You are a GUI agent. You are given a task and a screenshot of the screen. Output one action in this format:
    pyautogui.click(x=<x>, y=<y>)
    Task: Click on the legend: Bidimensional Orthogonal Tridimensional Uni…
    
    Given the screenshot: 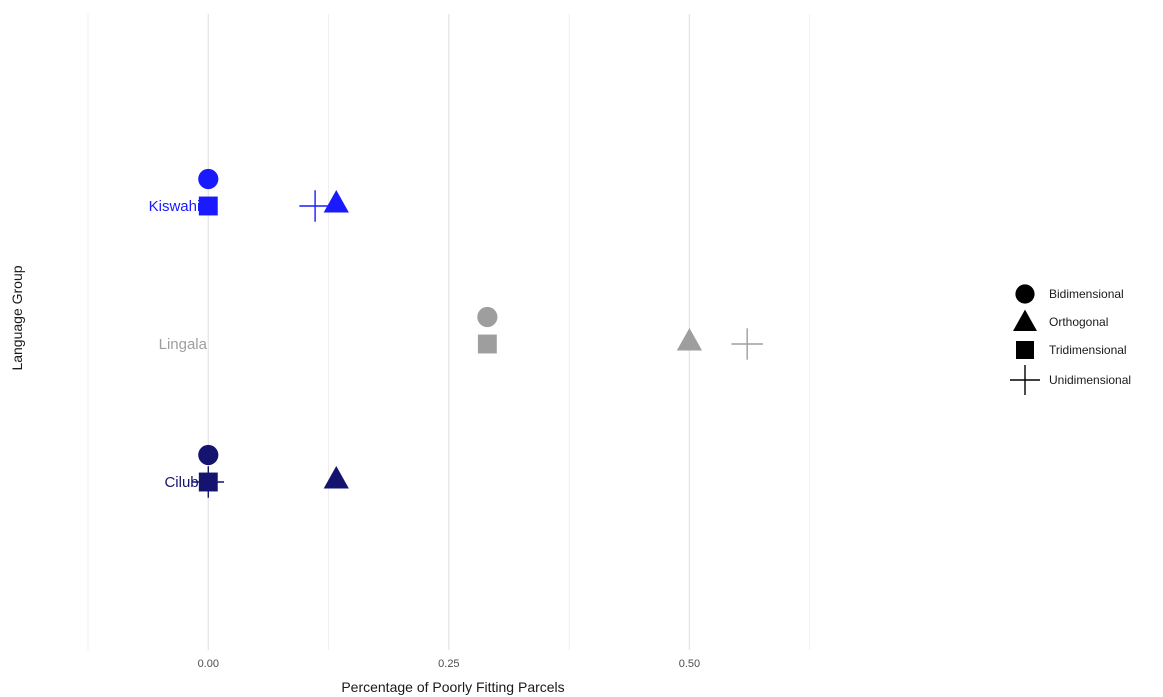 What is the action you would take?
    pyautogui.click(x=1070, y=339)
    